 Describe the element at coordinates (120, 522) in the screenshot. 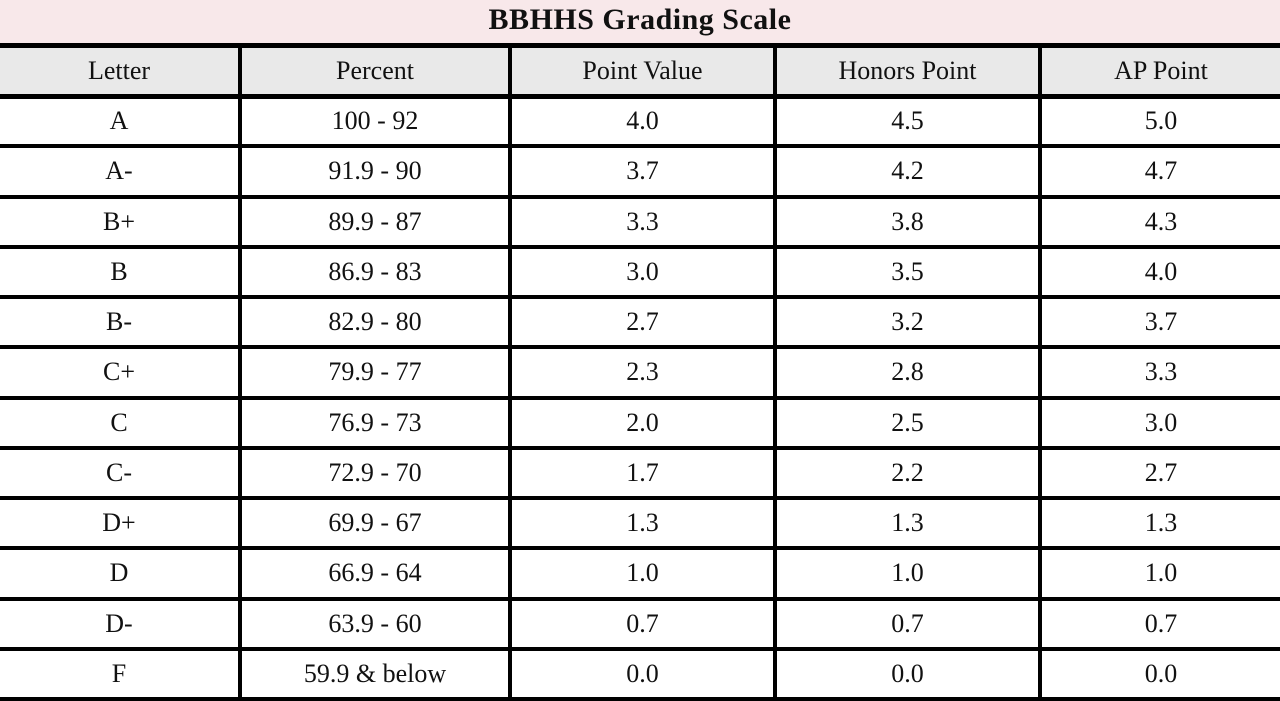

I see `table-cell: D+` at that location.